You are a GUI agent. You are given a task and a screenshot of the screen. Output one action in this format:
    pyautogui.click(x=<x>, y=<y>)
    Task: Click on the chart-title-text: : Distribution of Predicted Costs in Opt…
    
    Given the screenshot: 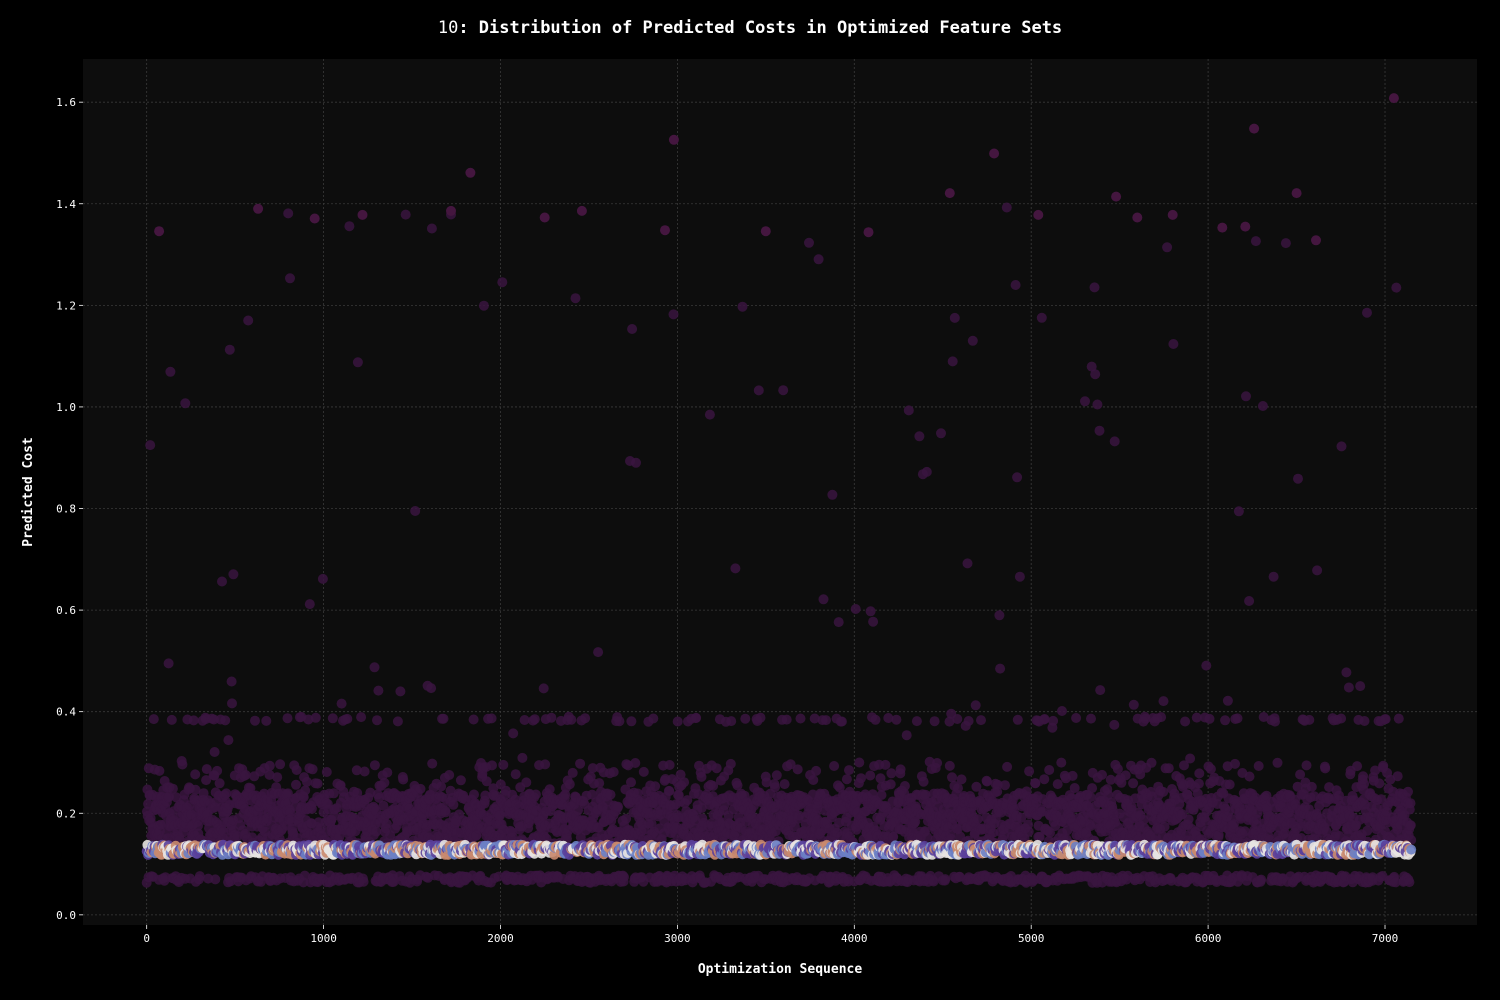 What is the action you would take?
    pyautogui.click(x=760, y=28)
    